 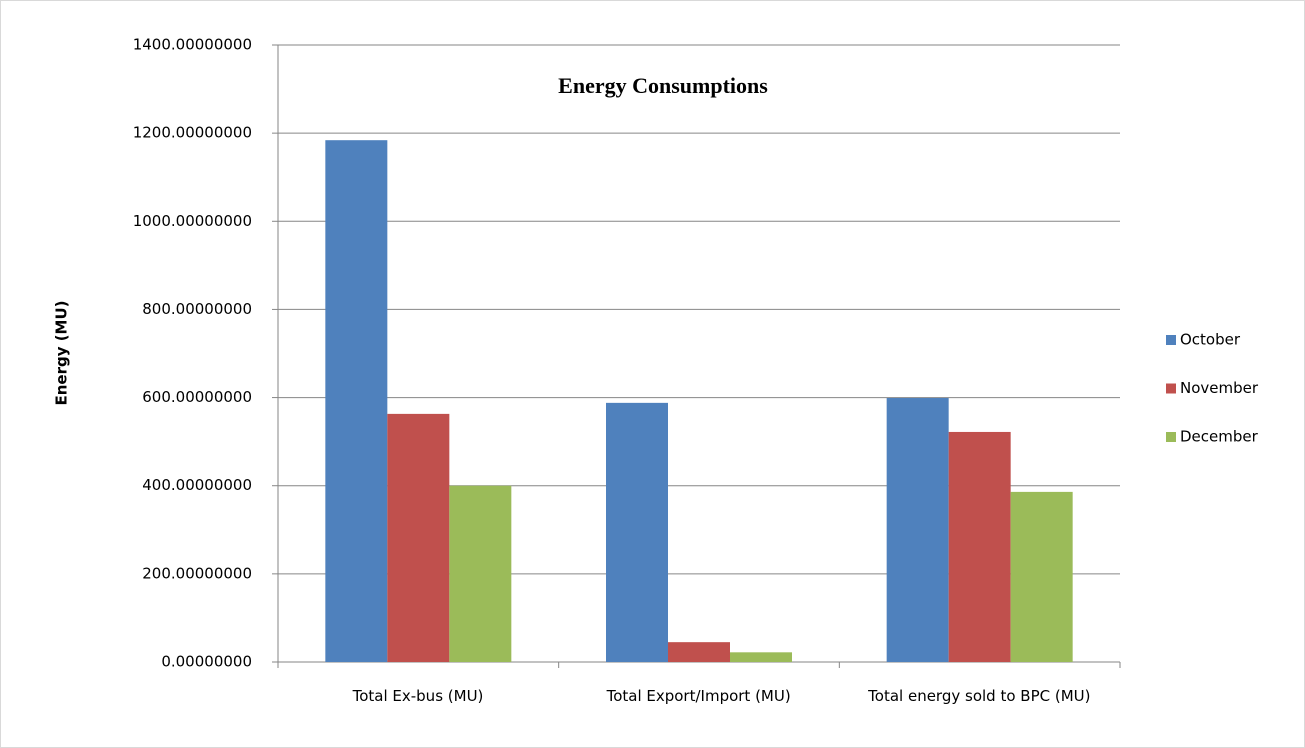 What do you see at coordinates (197, 485) in the screenshot?
I see `y-tick-label: 400.00000000` at bounding box center [197, 485].